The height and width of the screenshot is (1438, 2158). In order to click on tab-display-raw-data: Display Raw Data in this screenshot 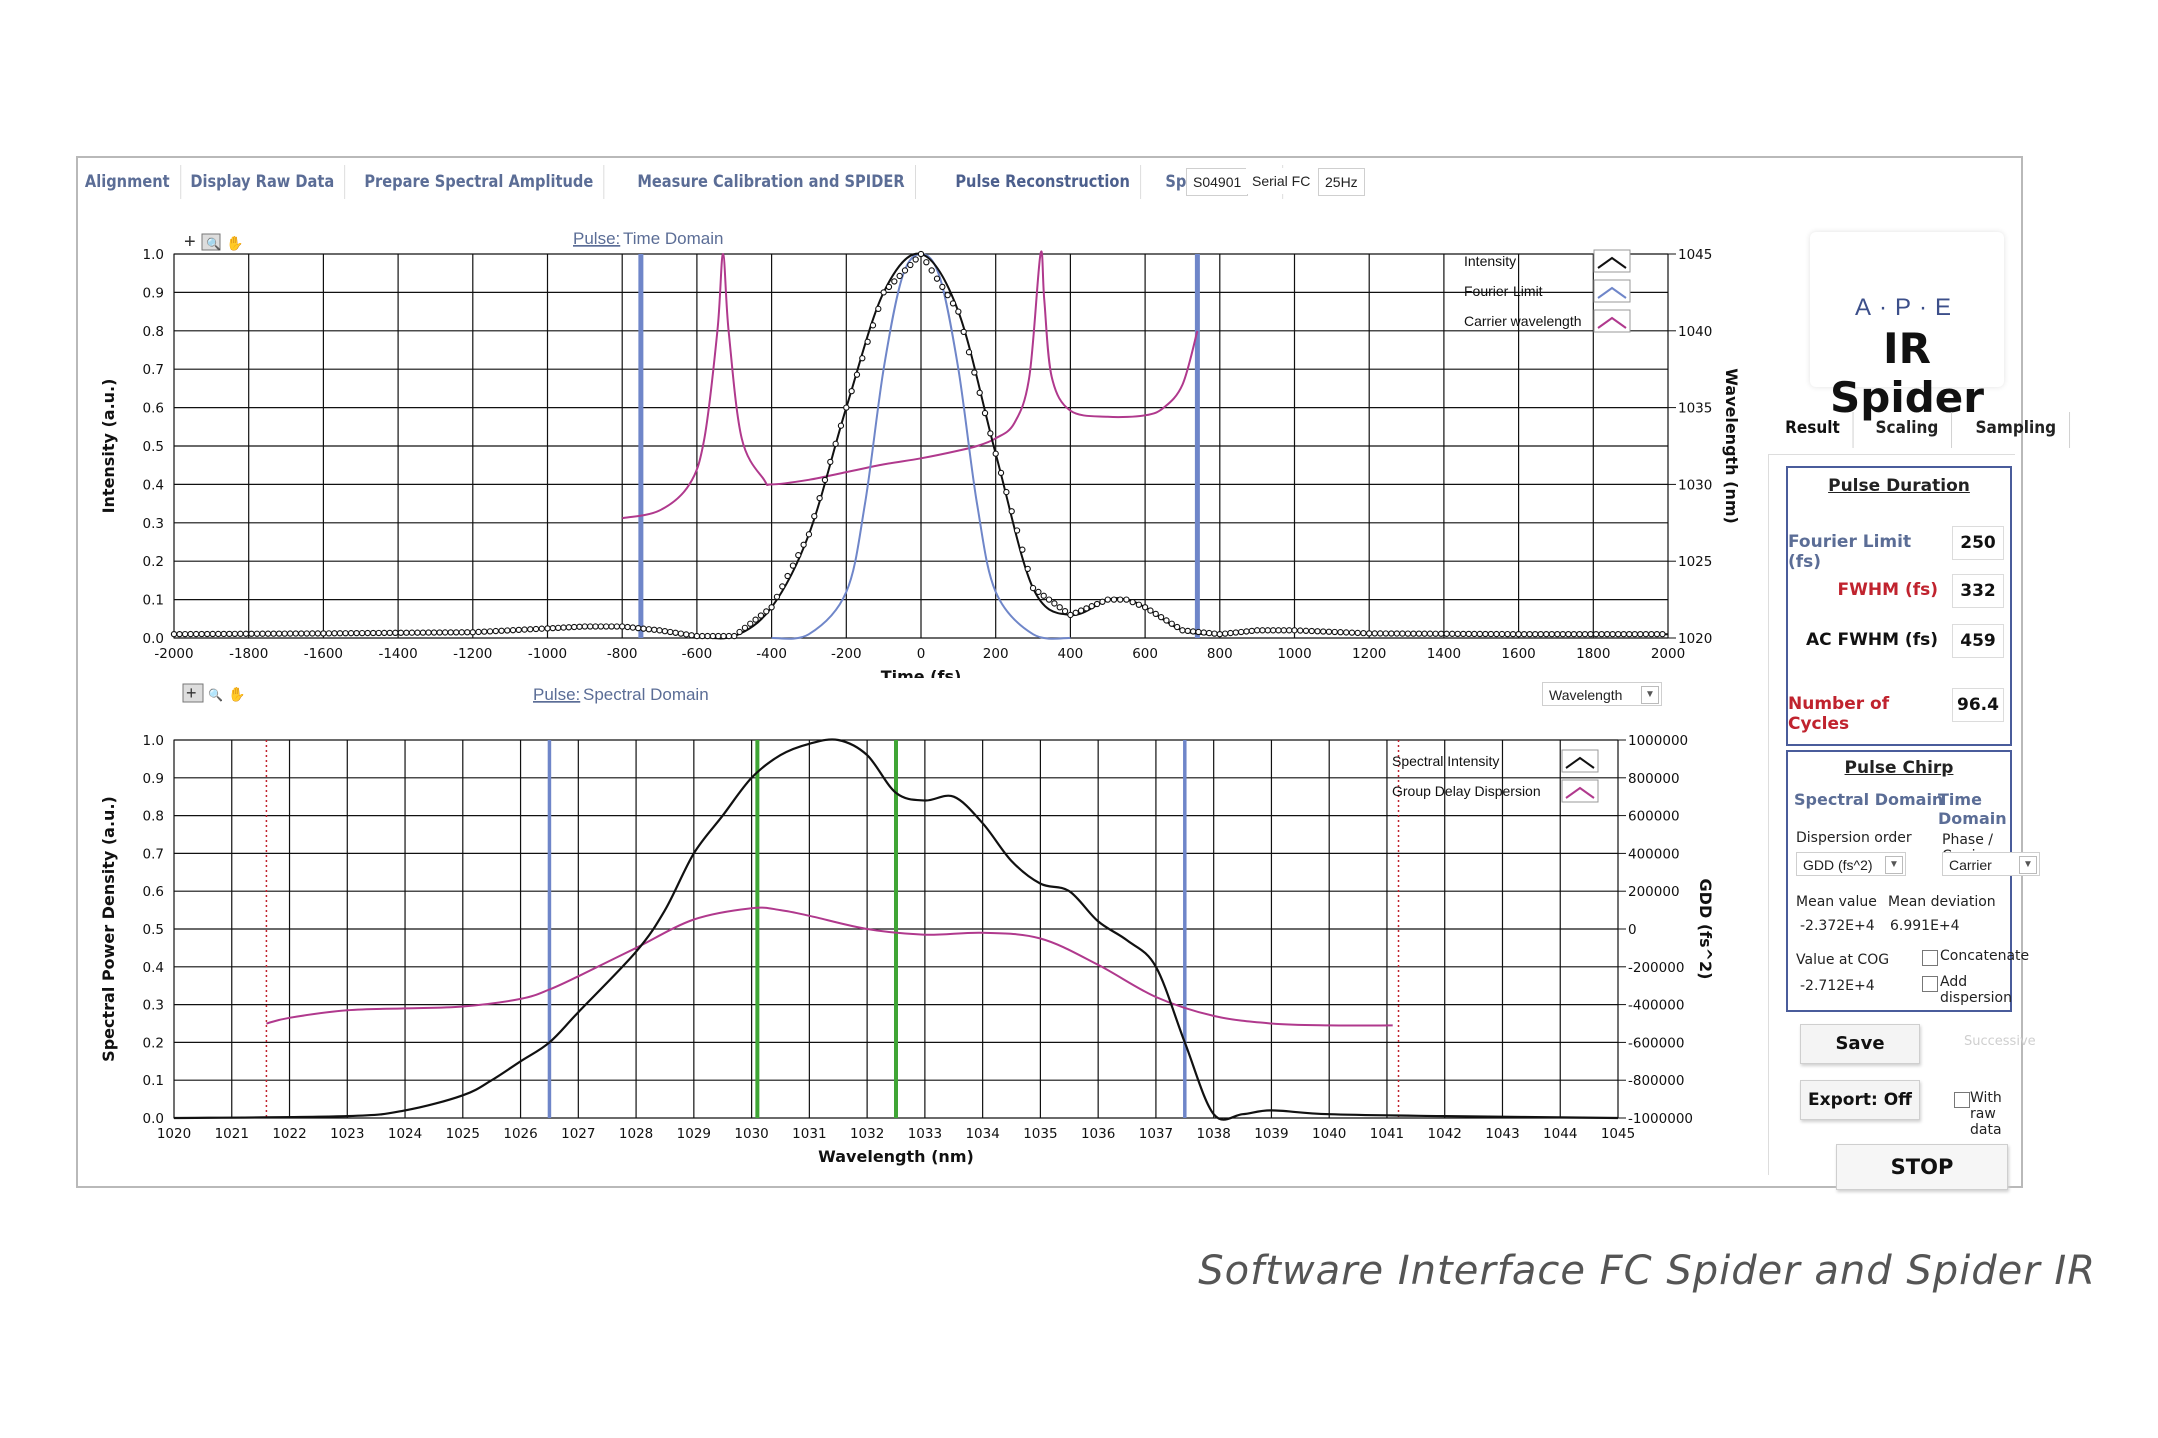, I will do `click(263, 182)`.